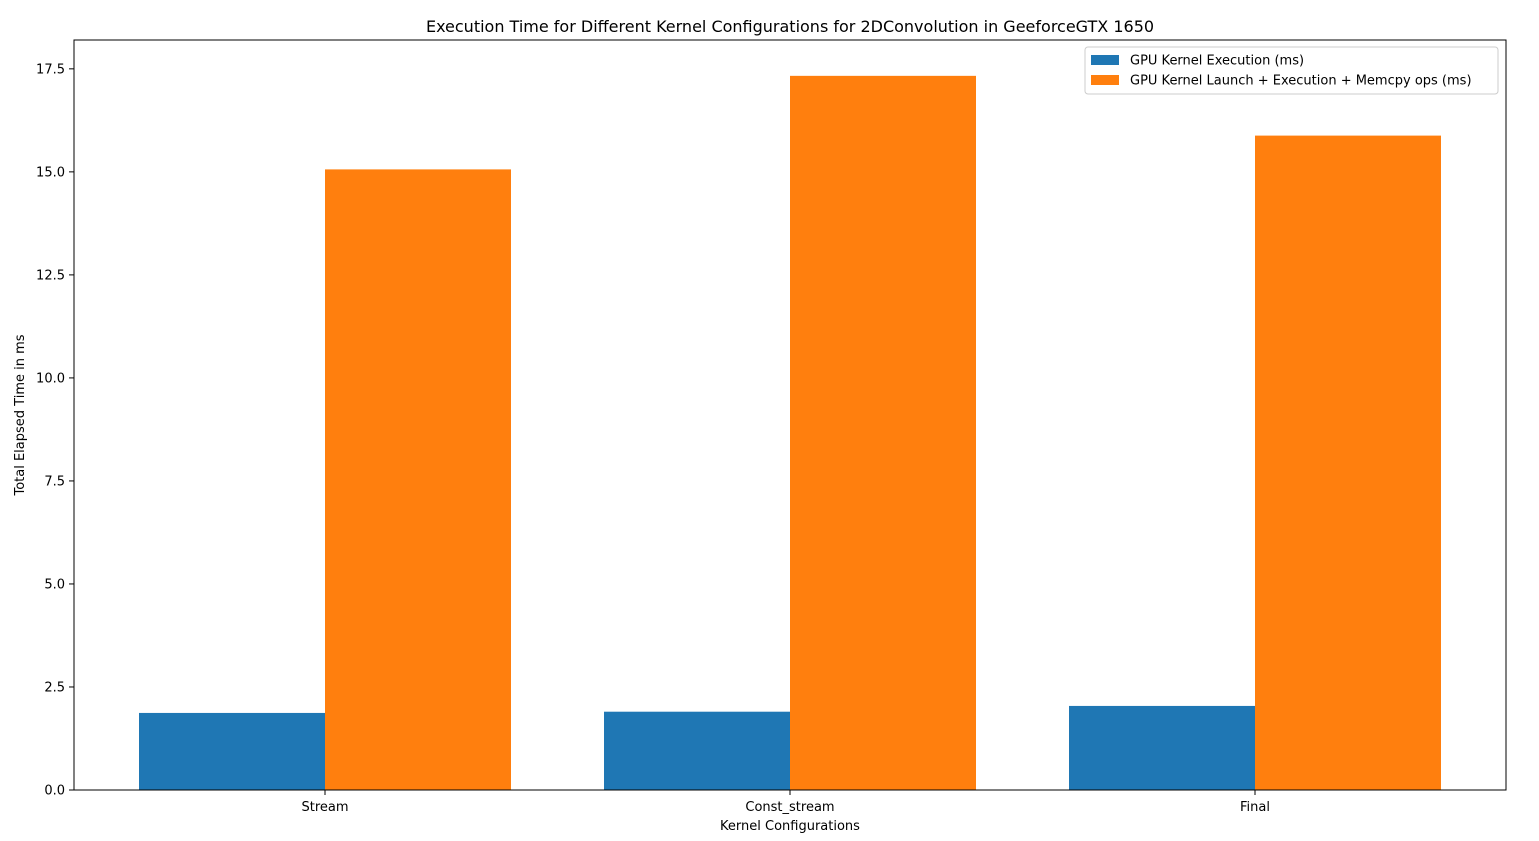  What do you see at coordinates (789, 807) in the screenshot?
I see `x-tick-label-const_stream: Const_stream` at bounding box center [789, 807].